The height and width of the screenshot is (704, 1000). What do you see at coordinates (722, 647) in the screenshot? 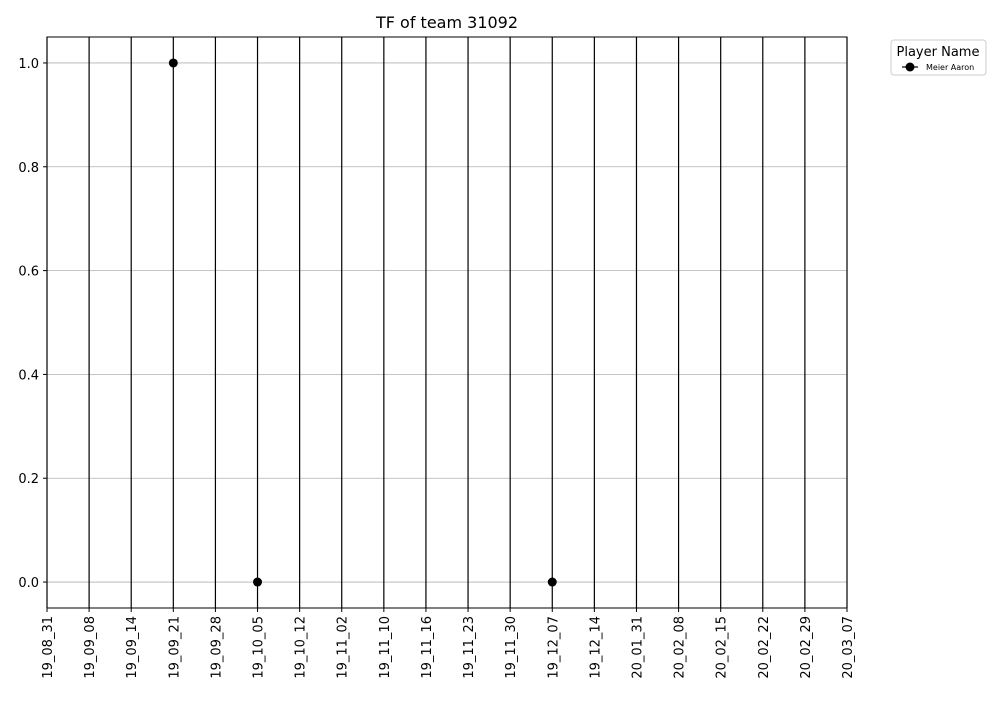
I see `x-tick-label: 20_02_15` at bounding box center [722, 647].